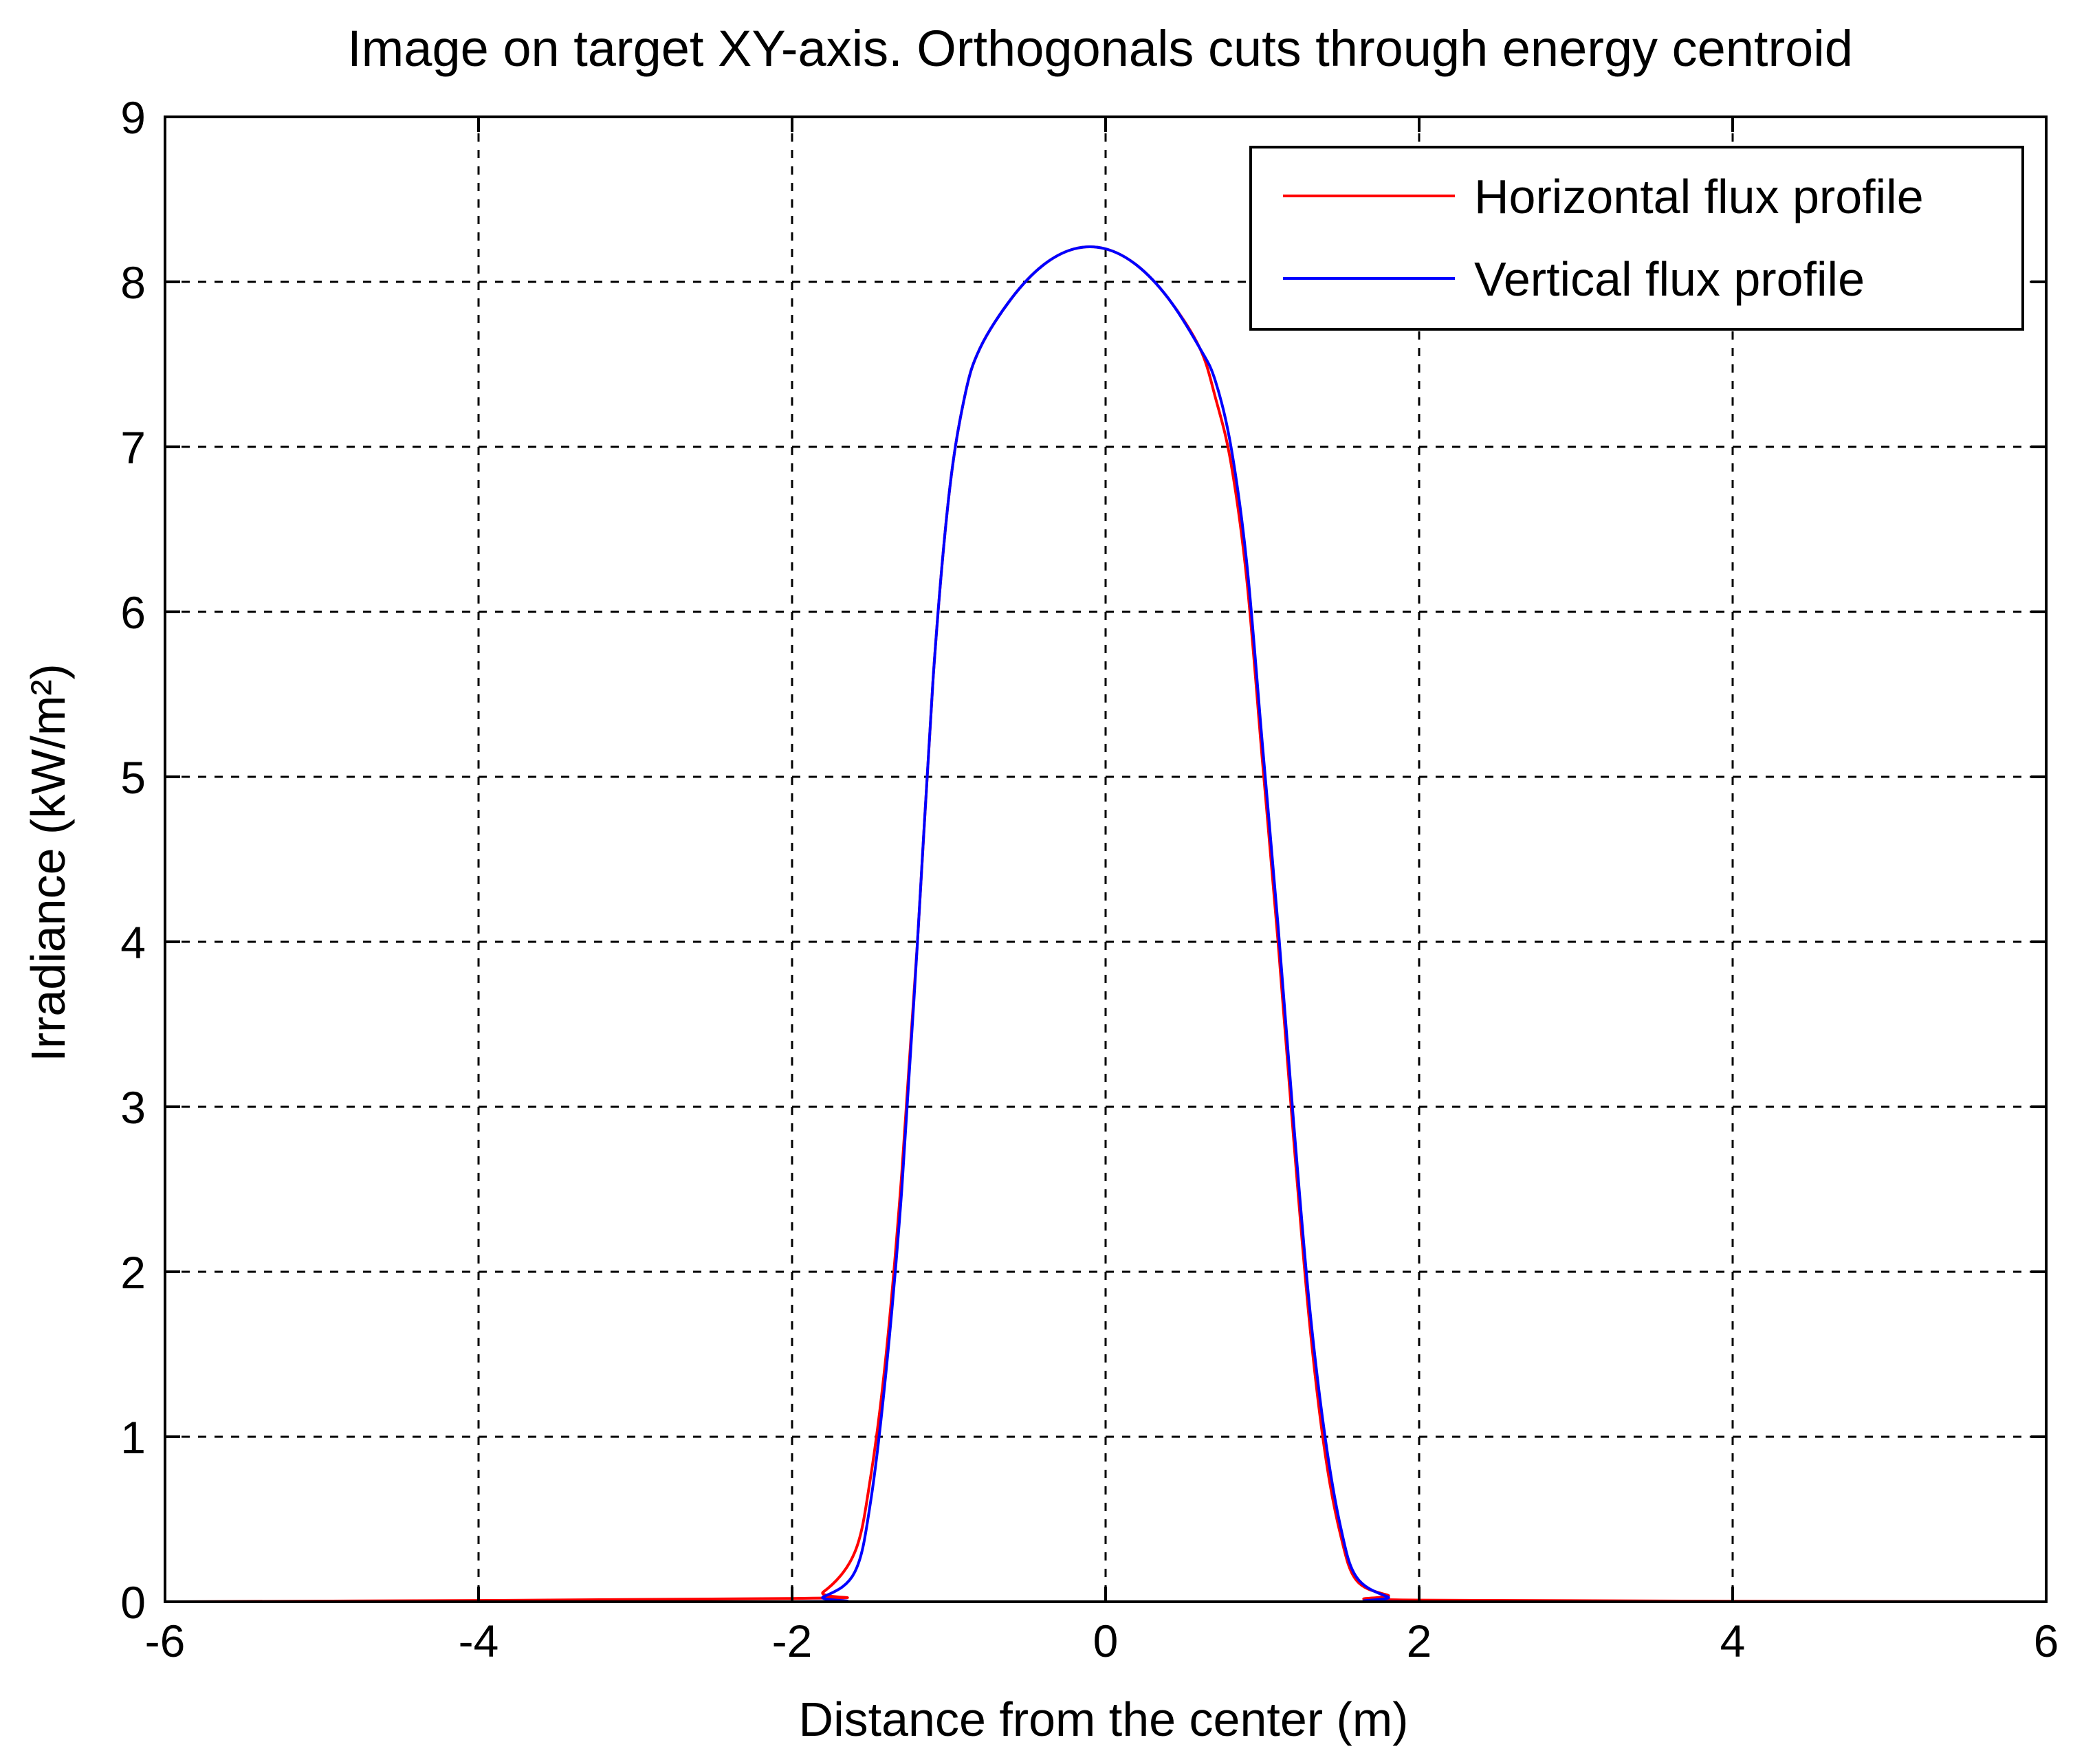 The height and width of the screenshot is (1764, 2084). I want to click on y-tick-label: 2, so click(133, 1273).